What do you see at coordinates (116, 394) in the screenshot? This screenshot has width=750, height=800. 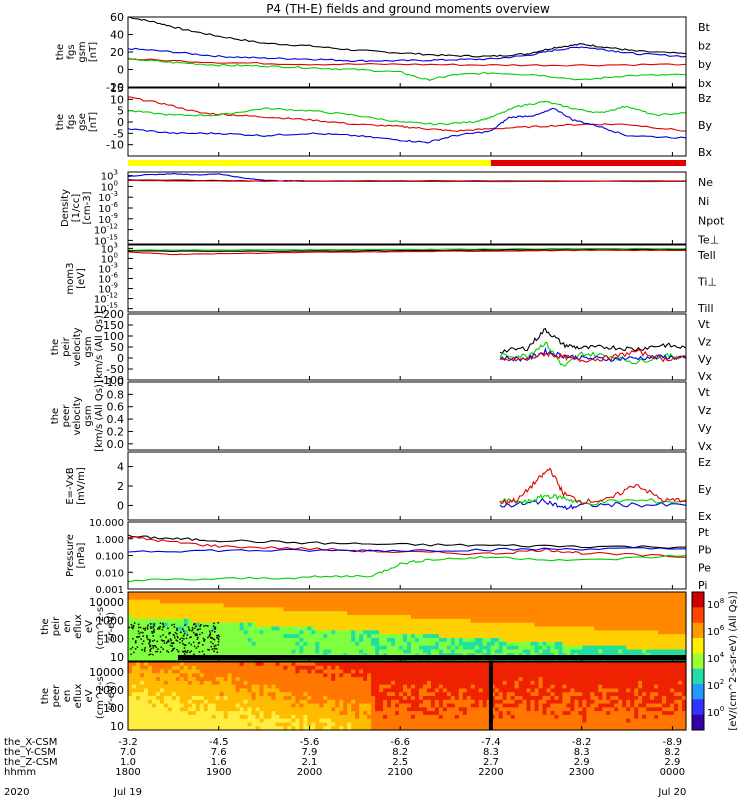 I see `y-tick-label: 0.8` at bounding box center [116, 394].